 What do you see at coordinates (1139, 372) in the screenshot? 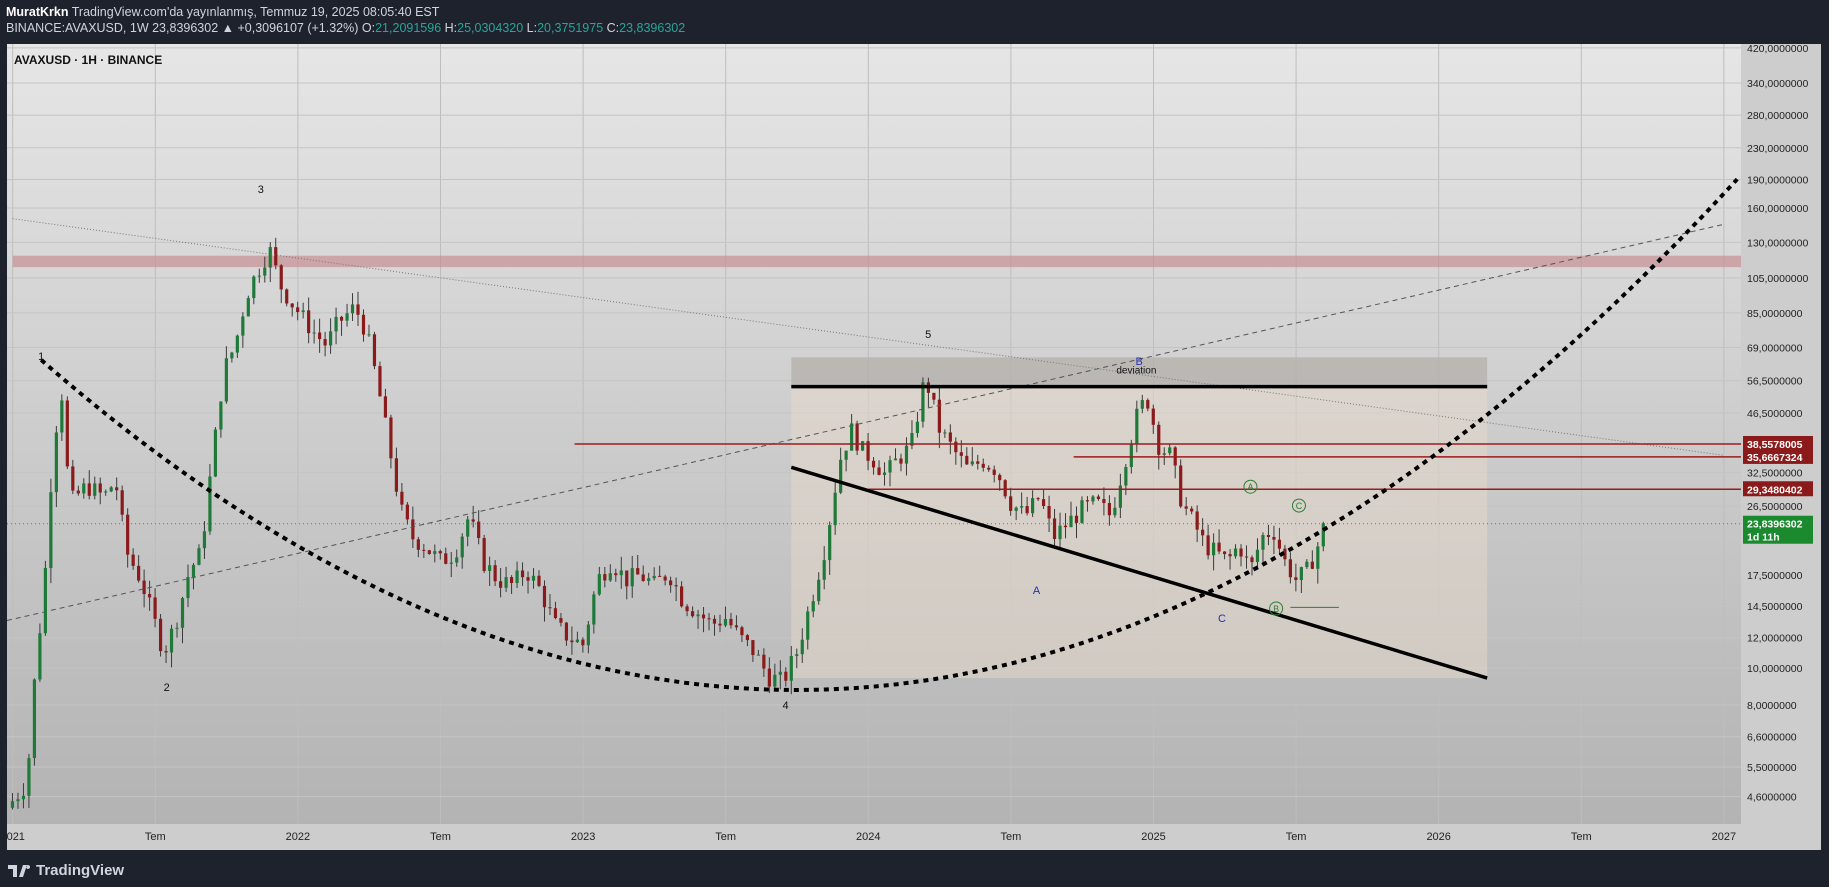
I see `deviation-zone` at bounding box center [1139, 372].